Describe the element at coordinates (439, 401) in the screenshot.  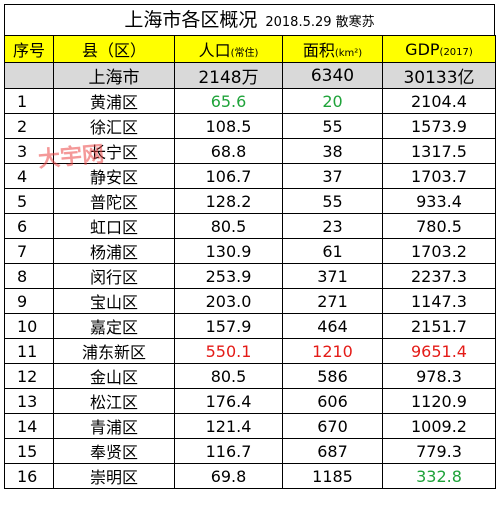
I see `row-gdp: 1120.9` at that location.